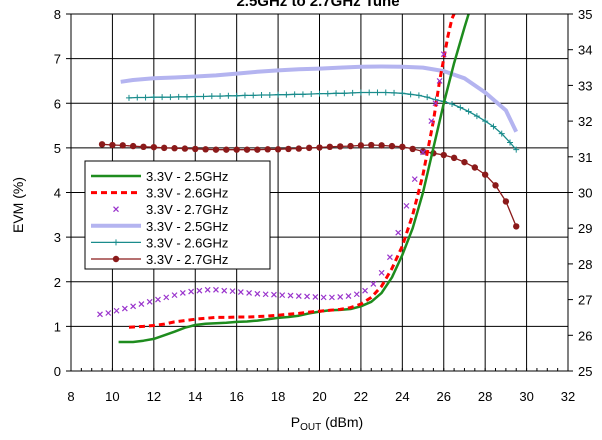  Describe the element at coordinates (18, 205) in the screenshot. I see `y-axis-label: EVM (%)` at that location.